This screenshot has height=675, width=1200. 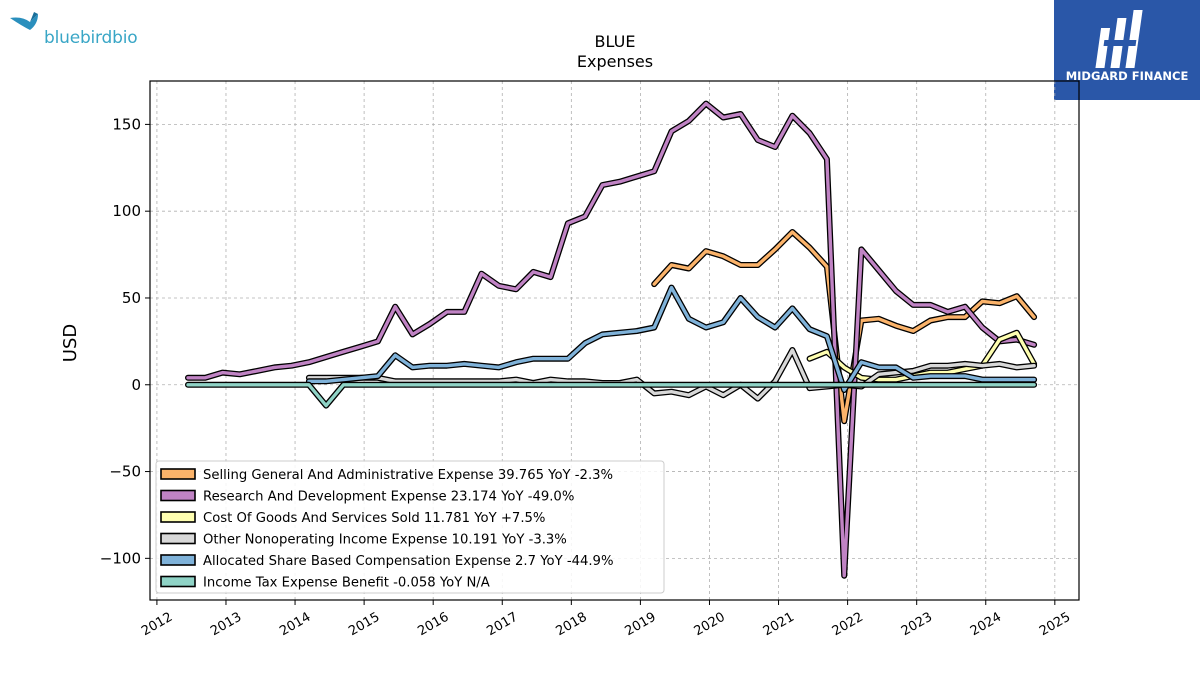 What do you see at coordinates (1127, 76) in the screenshot?
I see `midgard-wordmark: MIDGARD FINANCE` at bounding box center [1127, 76].